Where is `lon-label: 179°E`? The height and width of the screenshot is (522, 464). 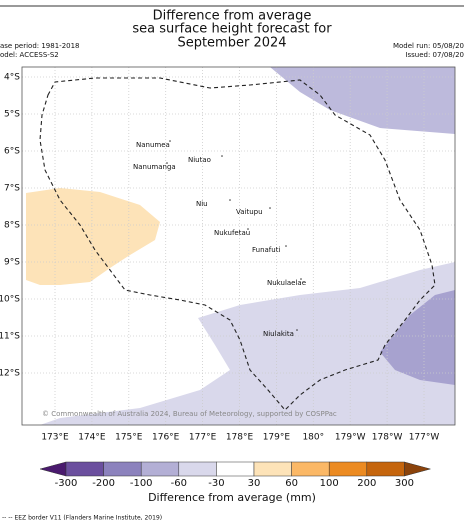 lon-label: 179°E is located at coordinates (277, 438).